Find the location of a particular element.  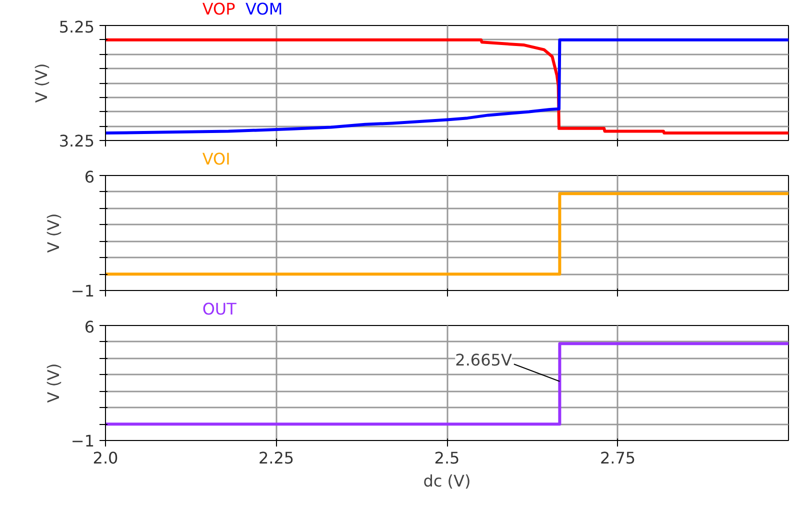

text: VOI is located at coordinates (216, 159).